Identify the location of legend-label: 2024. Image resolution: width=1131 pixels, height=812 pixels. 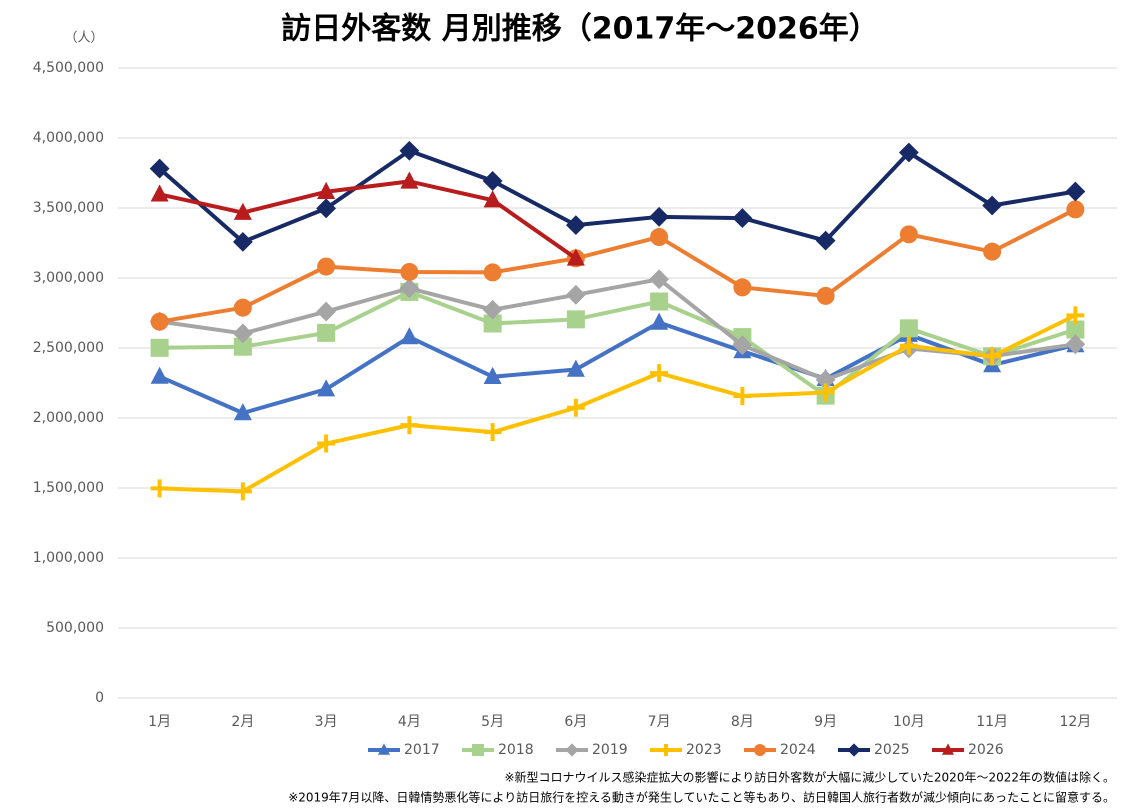
(798, 750).